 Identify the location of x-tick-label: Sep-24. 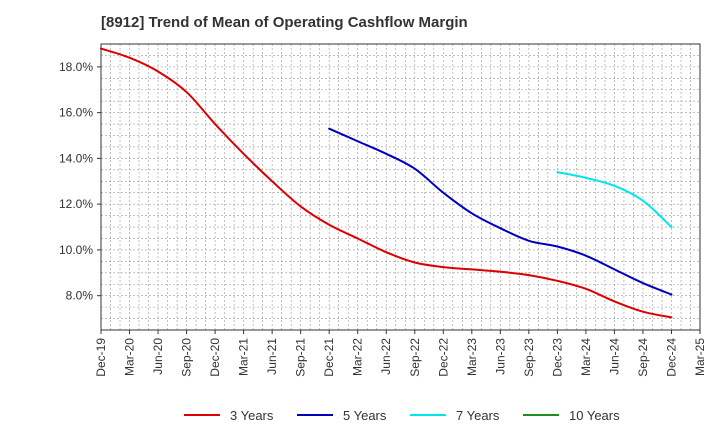
(643, 357).